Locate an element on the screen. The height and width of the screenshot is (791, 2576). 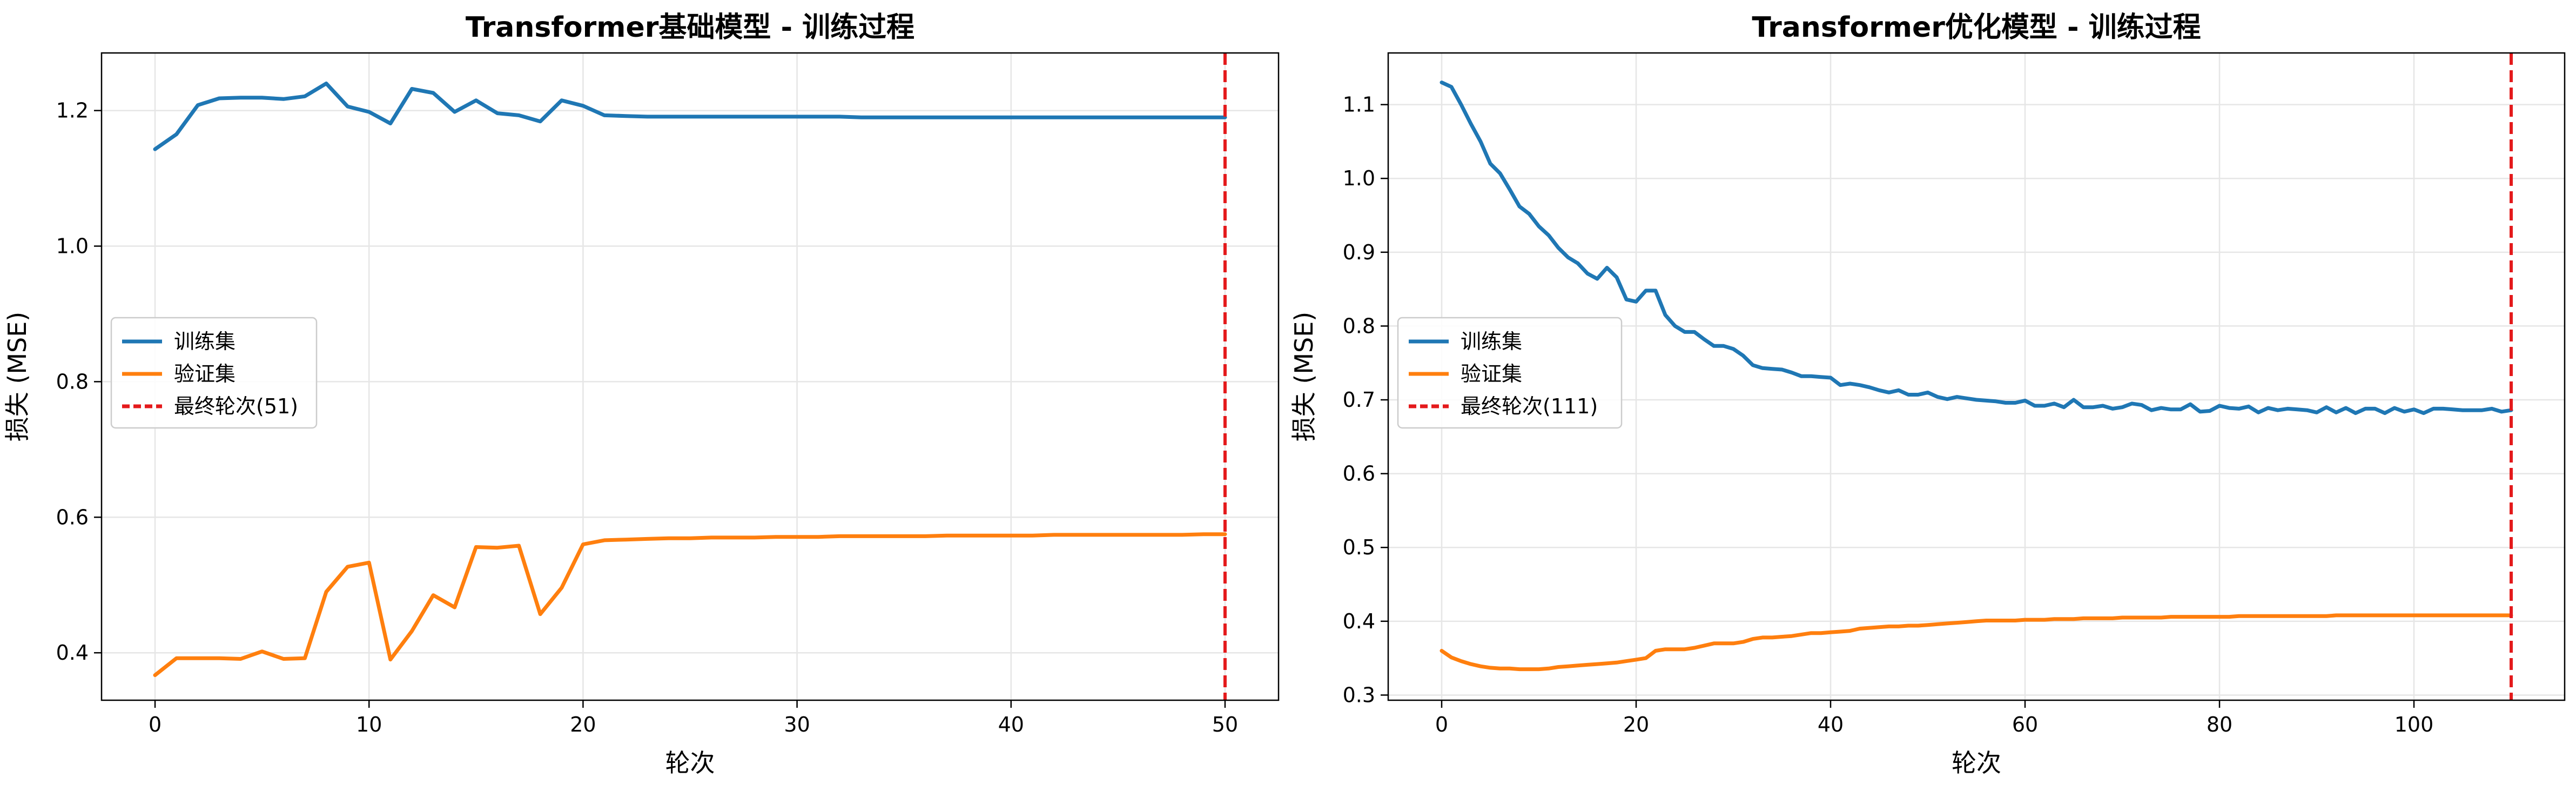
x-tick-label: 30 is located at coordinates (797, 724).